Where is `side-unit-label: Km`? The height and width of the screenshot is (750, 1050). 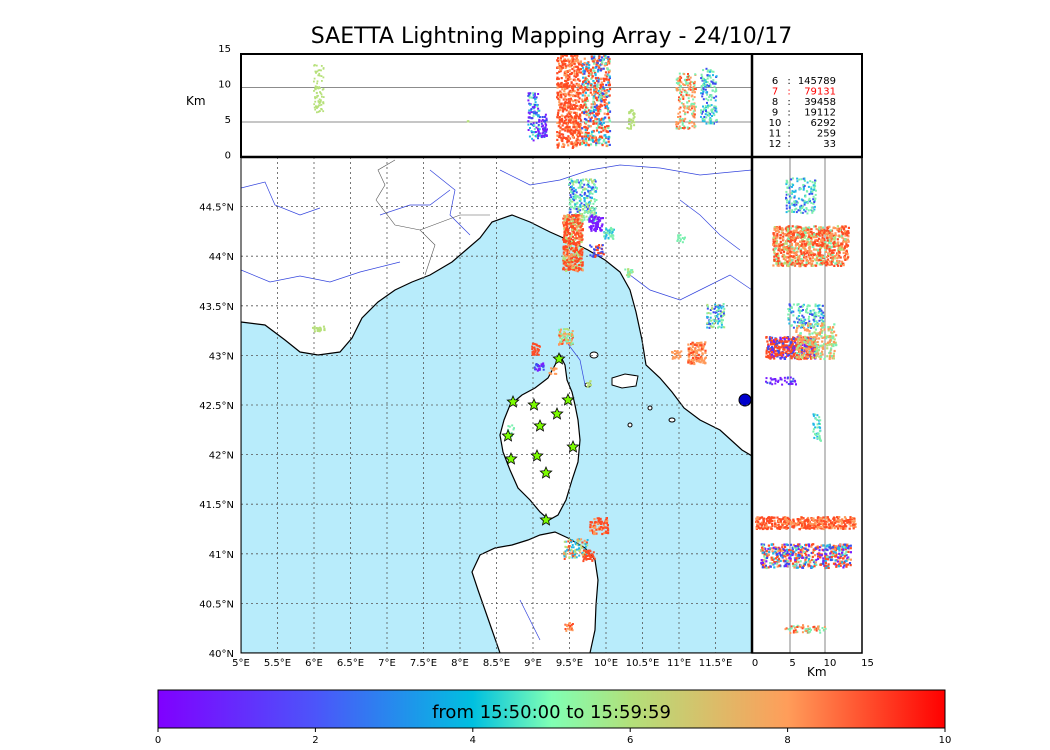
side-unit-label: Km is located at coordinates (817, 672).